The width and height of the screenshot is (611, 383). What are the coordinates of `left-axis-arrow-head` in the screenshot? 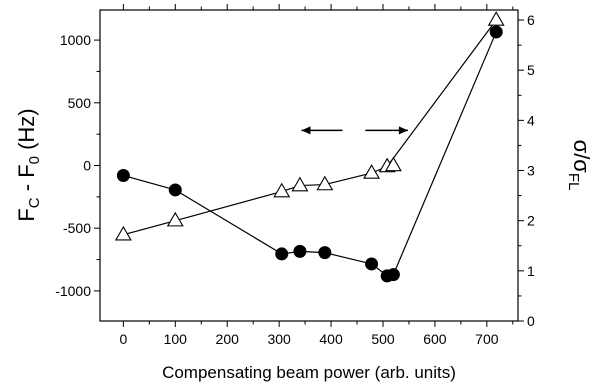 It's located at (306, 130).